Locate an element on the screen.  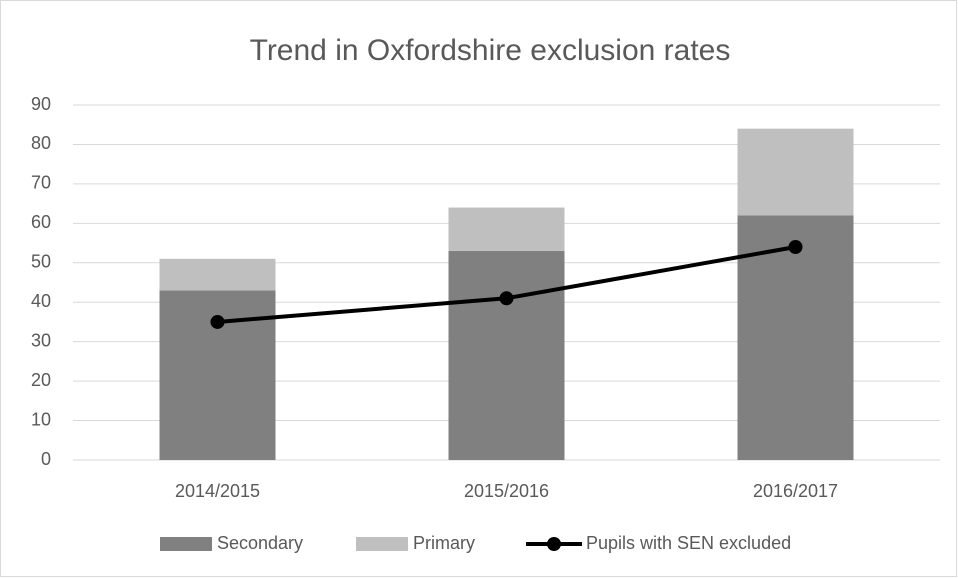
y-tick-label: 90 is located at coordinates (41, 104).